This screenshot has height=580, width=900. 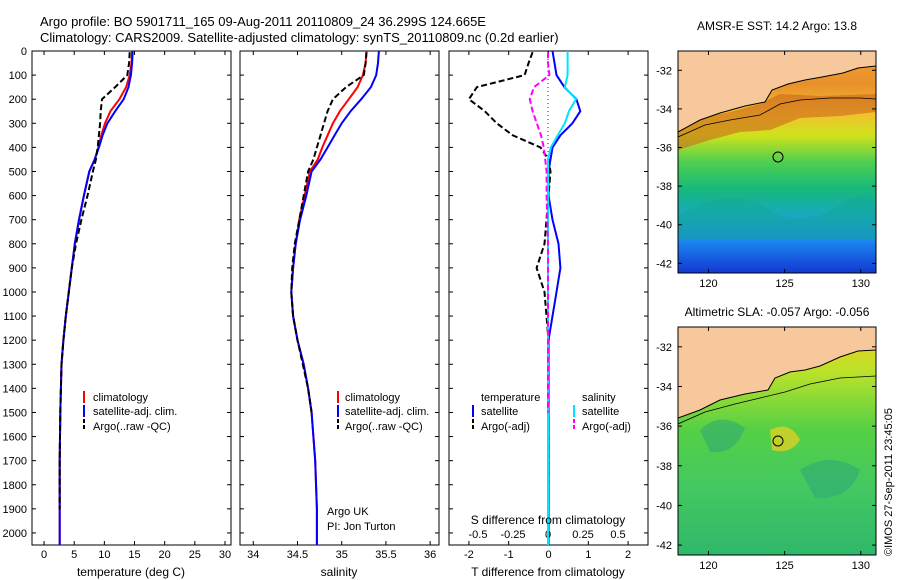 I want to click on x-tick-label: 1, so click(x=588, y=555).